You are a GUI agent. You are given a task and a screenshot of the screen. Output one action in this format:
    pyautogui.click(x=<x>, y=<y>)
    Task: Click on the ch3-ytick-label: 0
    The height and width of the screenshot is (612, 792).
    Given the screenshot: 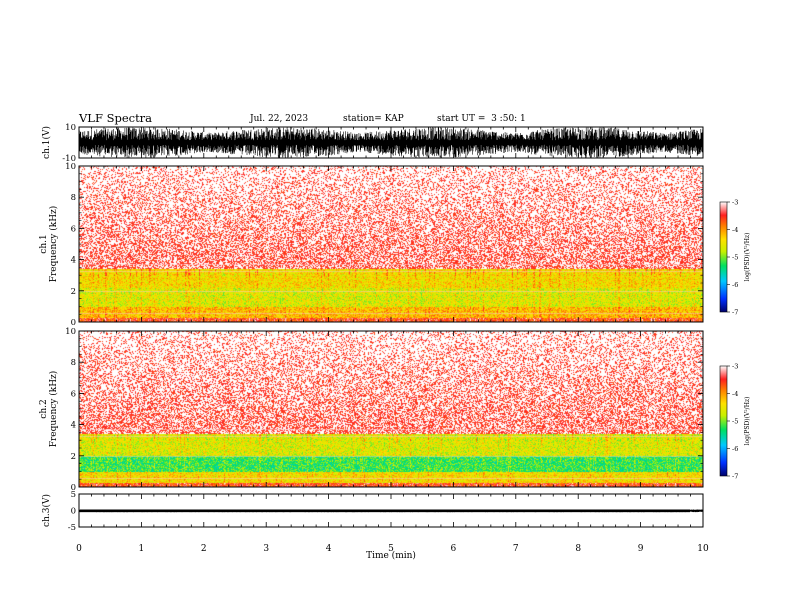 What is the action you would take?
    pyautogui.click(x=73, y=512)
    